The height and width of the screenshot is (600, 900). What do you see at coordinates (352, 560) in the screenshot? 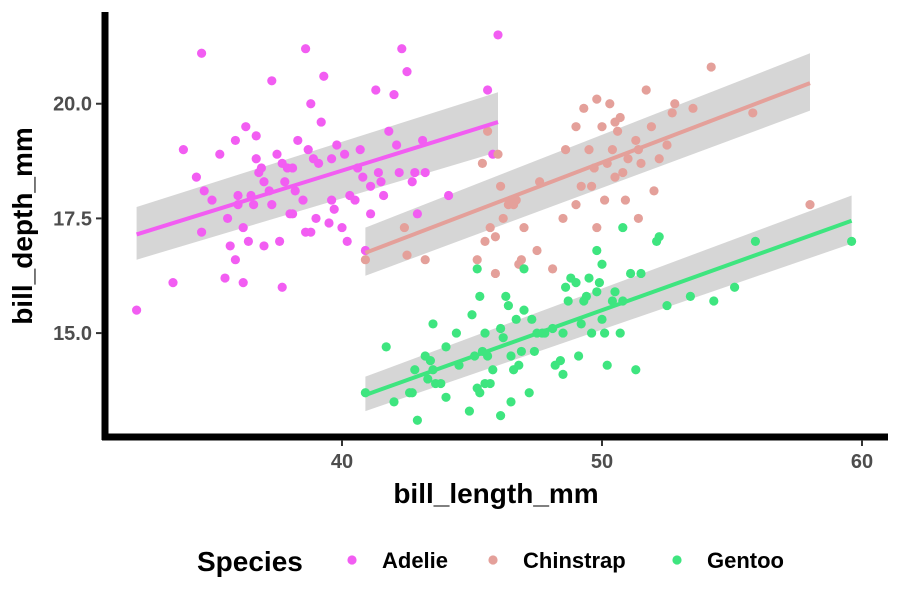
I see `legend-key-adelie` at bounding box center [352, 560].